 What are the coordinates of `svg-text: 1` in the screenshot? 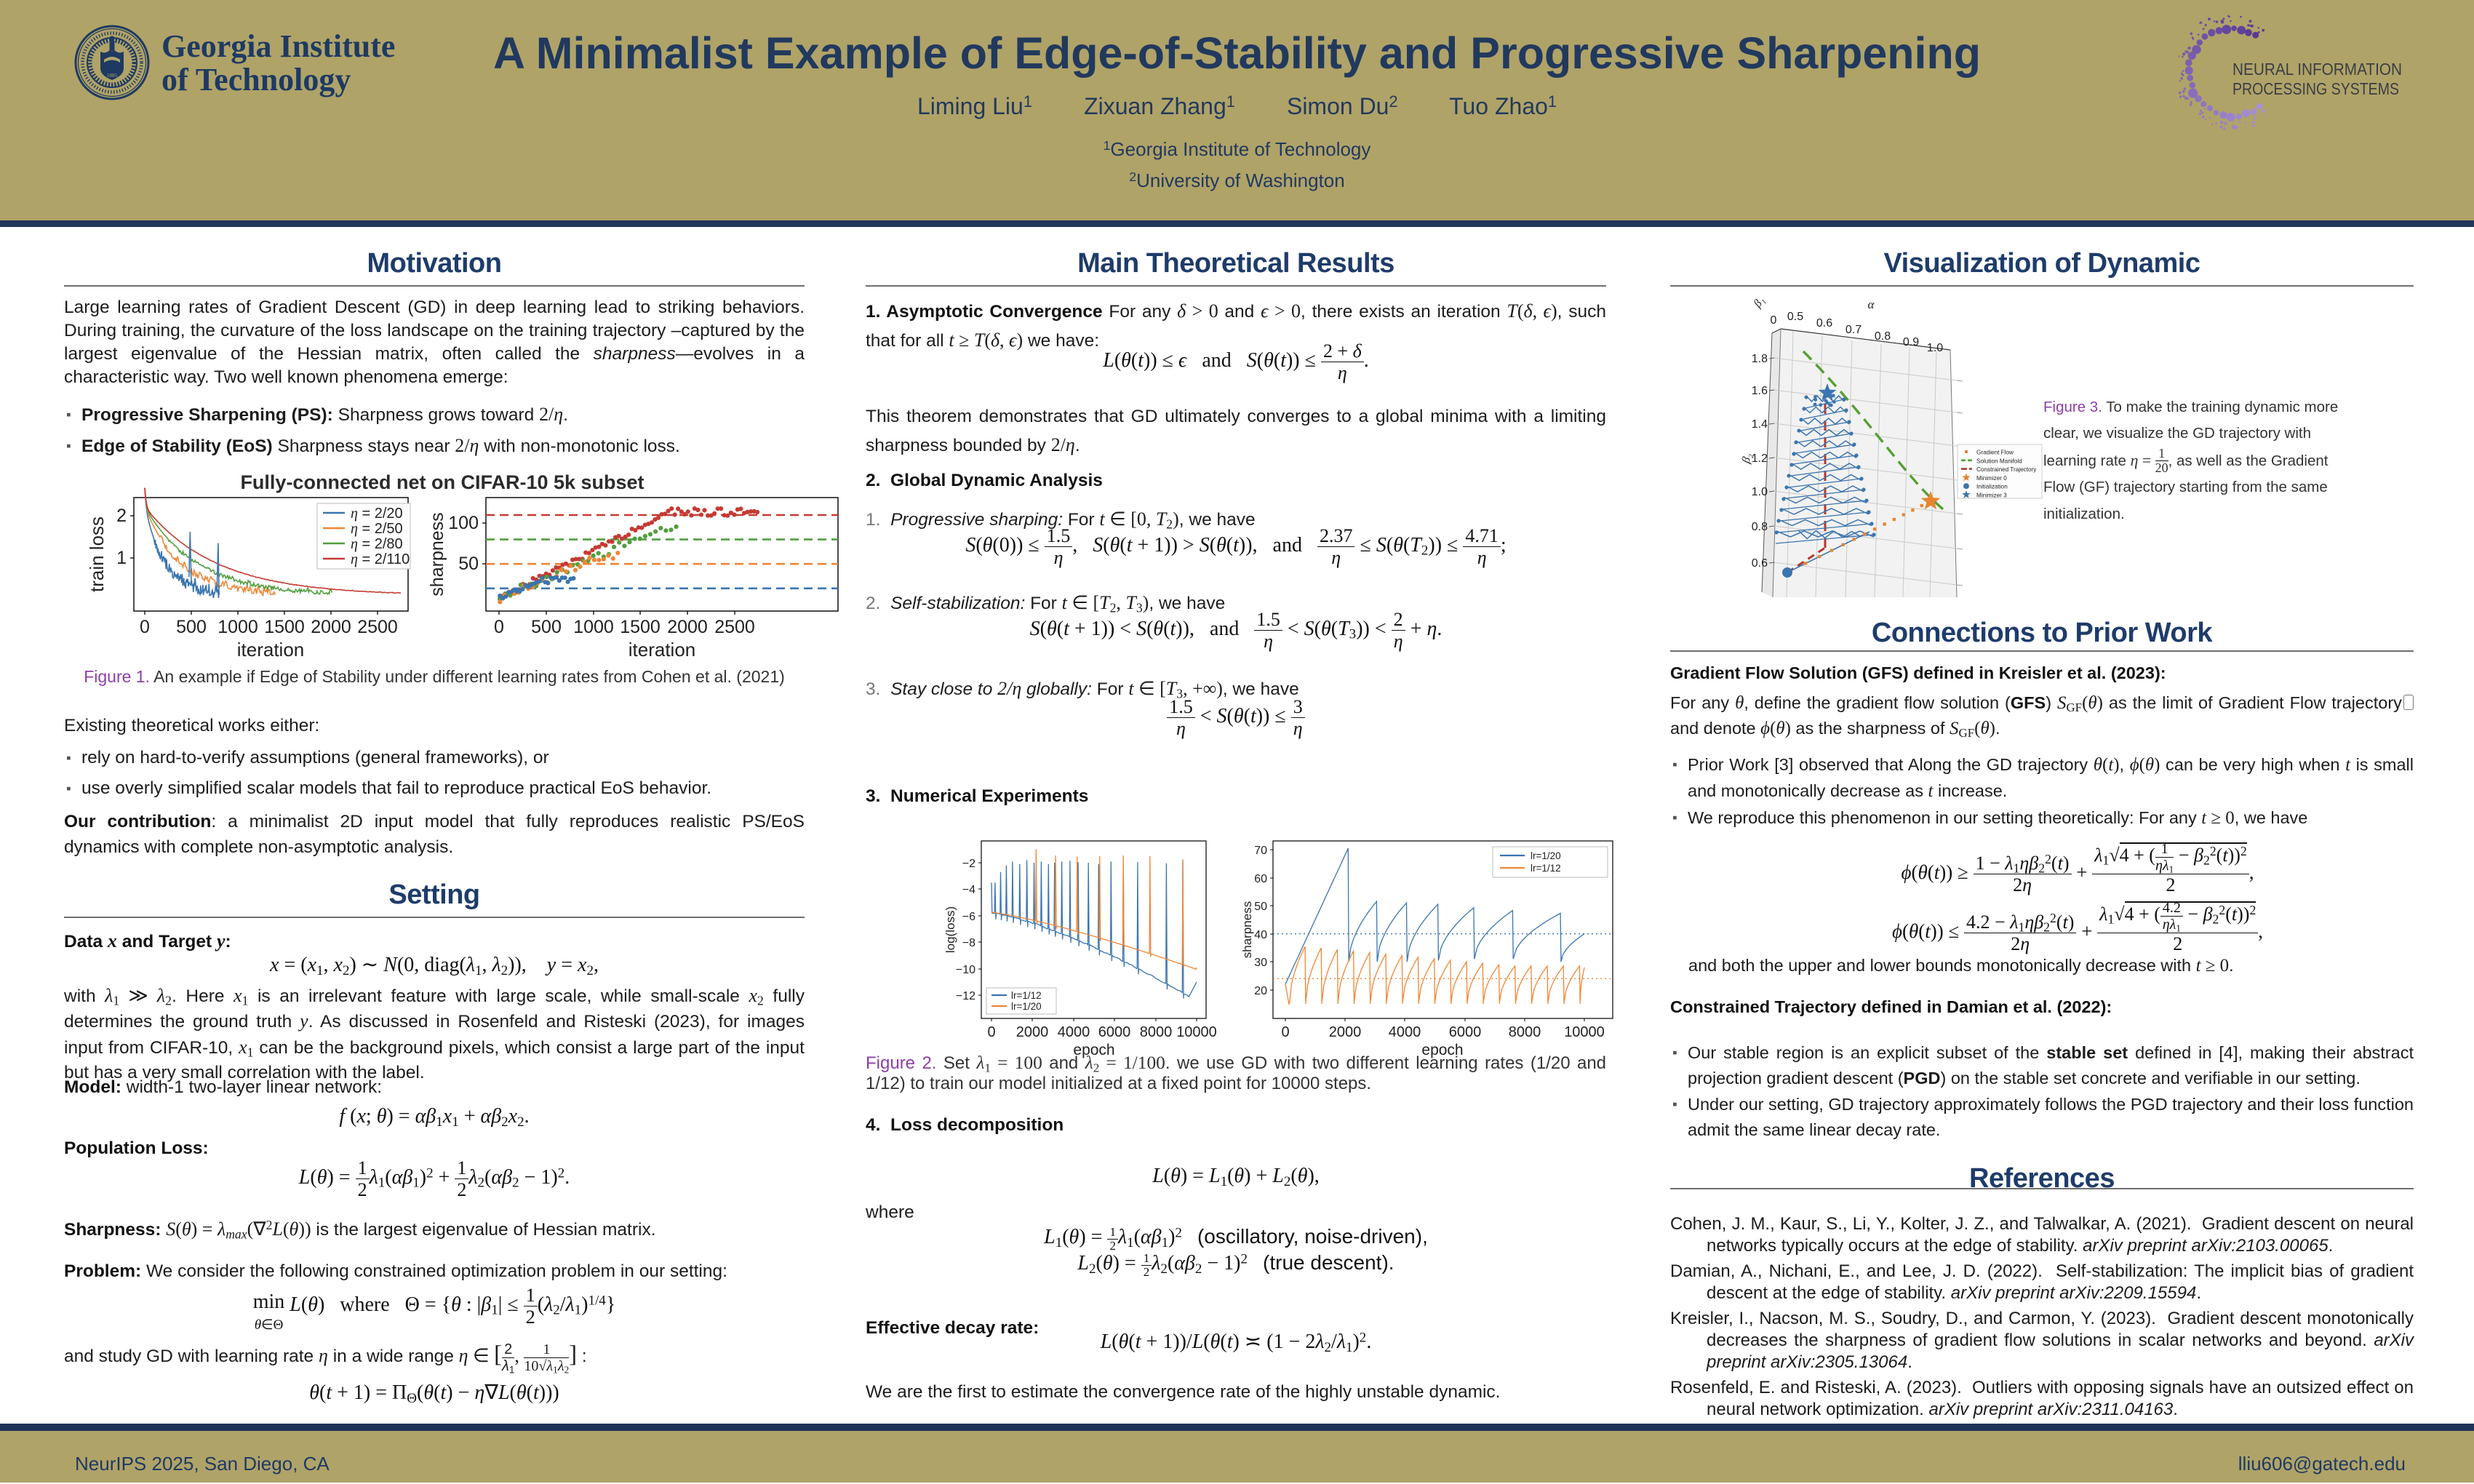 It's located at (121, 558).